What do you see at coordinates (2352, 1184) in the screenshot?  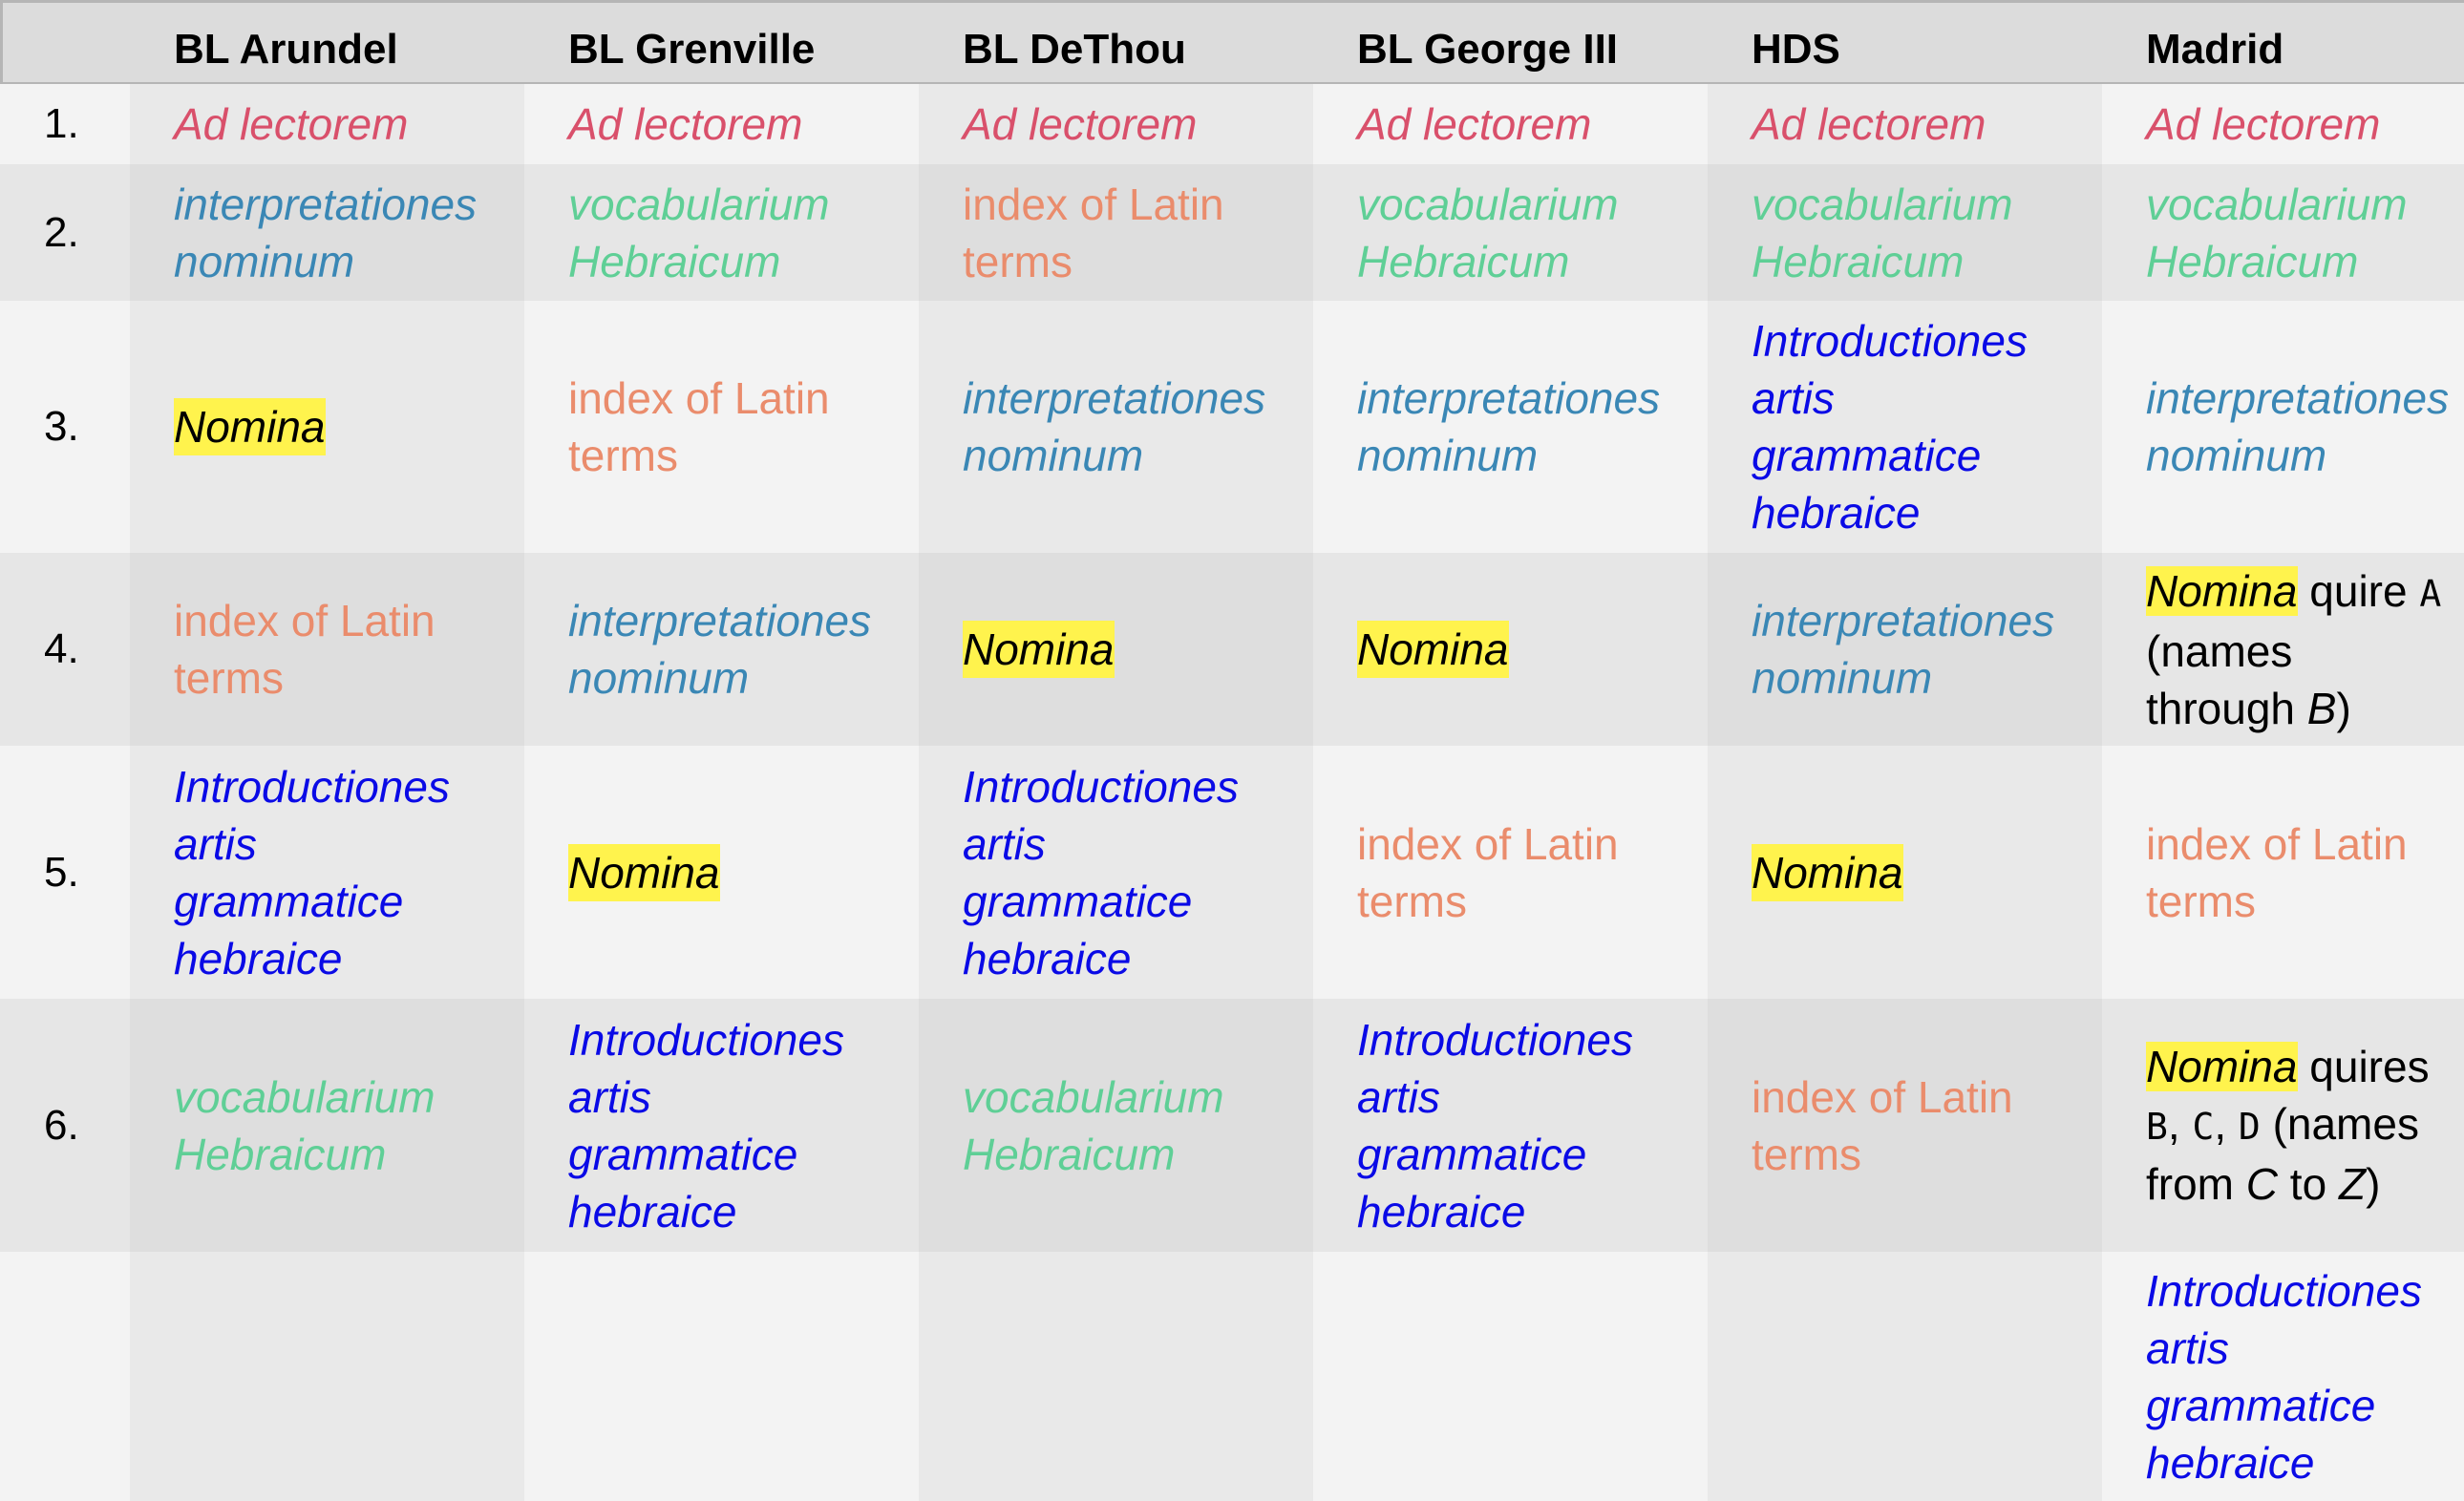 I see `note-letter: Z` at bounding box center [2352, 1184].